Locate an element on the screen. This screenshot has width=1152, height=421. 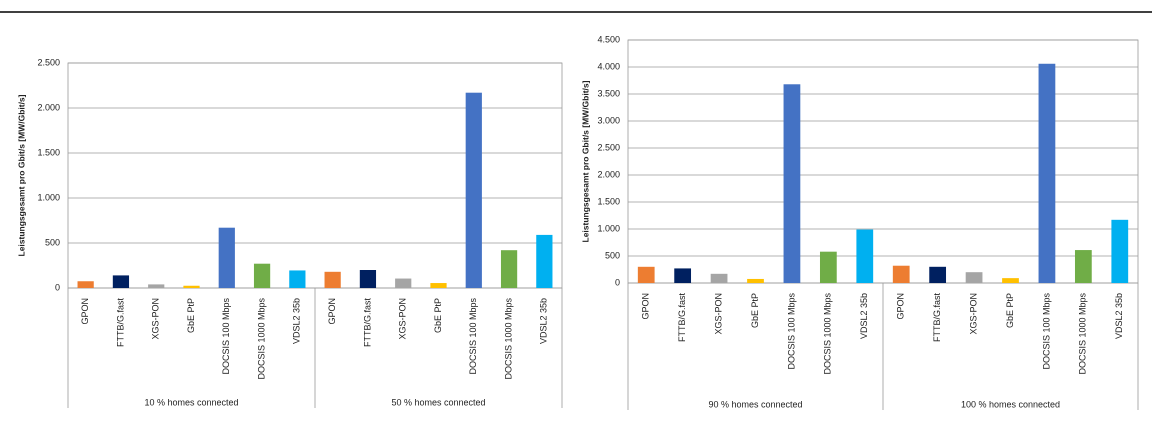
group-label: 10 % homes connected is located at coordinates (191, 402).